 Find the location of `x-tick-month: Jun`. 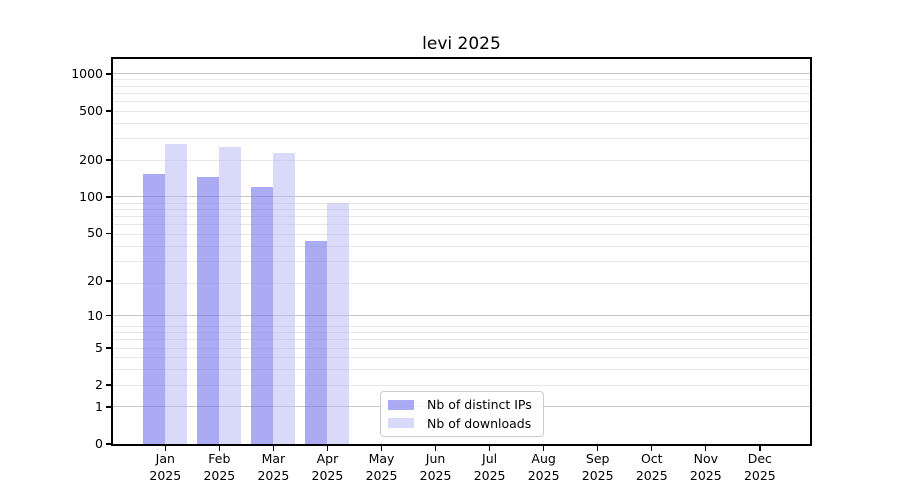

x-tick-month: Jun is located at coordinates (435, 458).